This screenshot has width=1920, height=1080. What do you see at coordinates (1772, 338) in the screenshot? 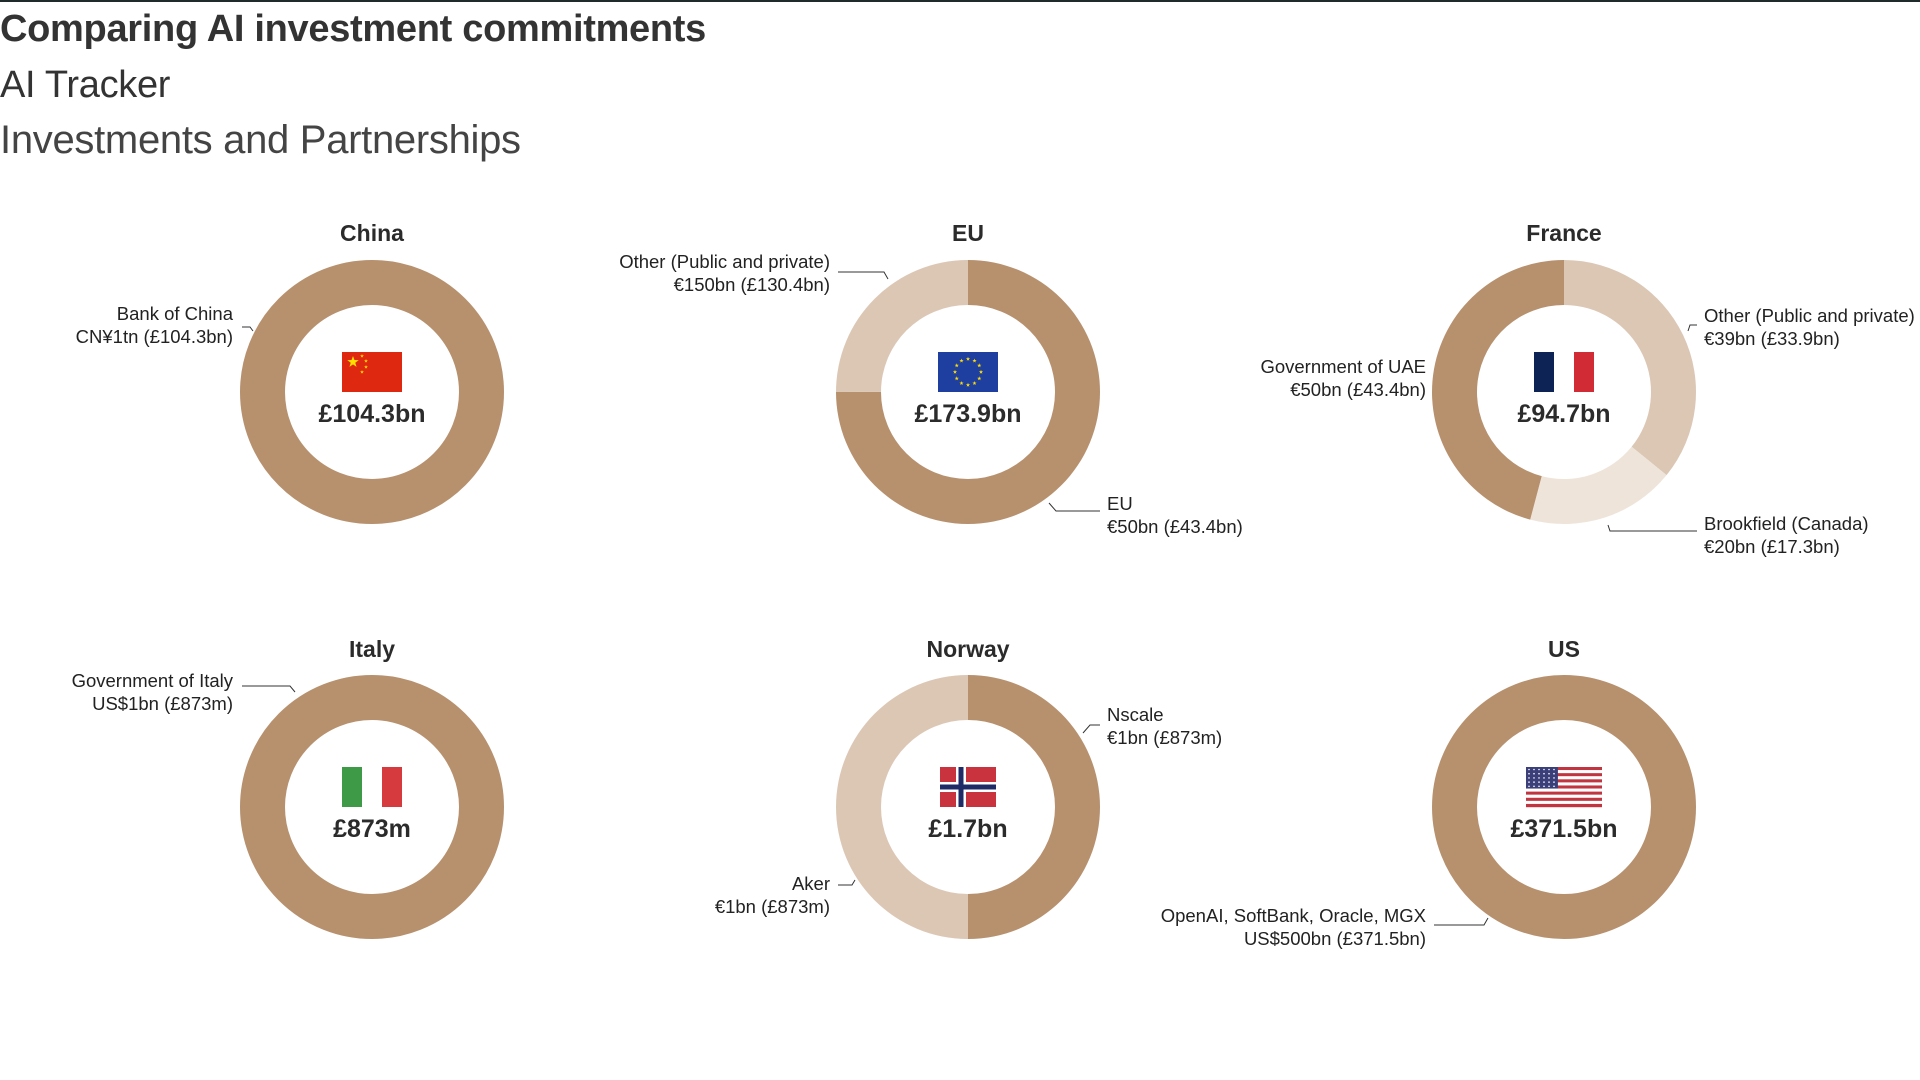
I see `slice-label-amount: €39bn (£33.9bn)` at bounding box center [1772, 338].